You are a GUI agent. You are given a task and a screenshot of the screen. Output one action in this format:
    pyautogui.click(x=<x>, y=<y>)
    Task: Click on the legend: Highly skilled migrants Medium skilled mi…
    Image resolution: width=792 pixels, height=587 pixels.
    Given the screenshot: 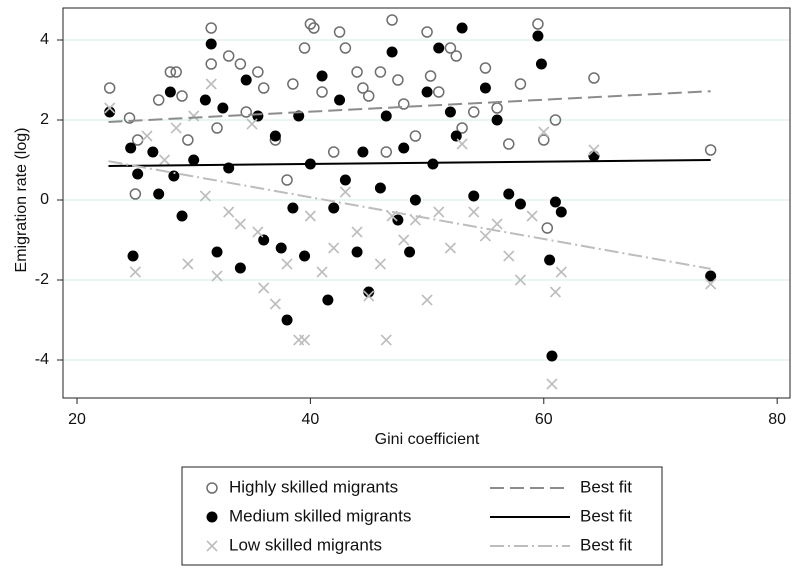 What is the action you would take?
    pyautogui.click(x=430, y=515)
    